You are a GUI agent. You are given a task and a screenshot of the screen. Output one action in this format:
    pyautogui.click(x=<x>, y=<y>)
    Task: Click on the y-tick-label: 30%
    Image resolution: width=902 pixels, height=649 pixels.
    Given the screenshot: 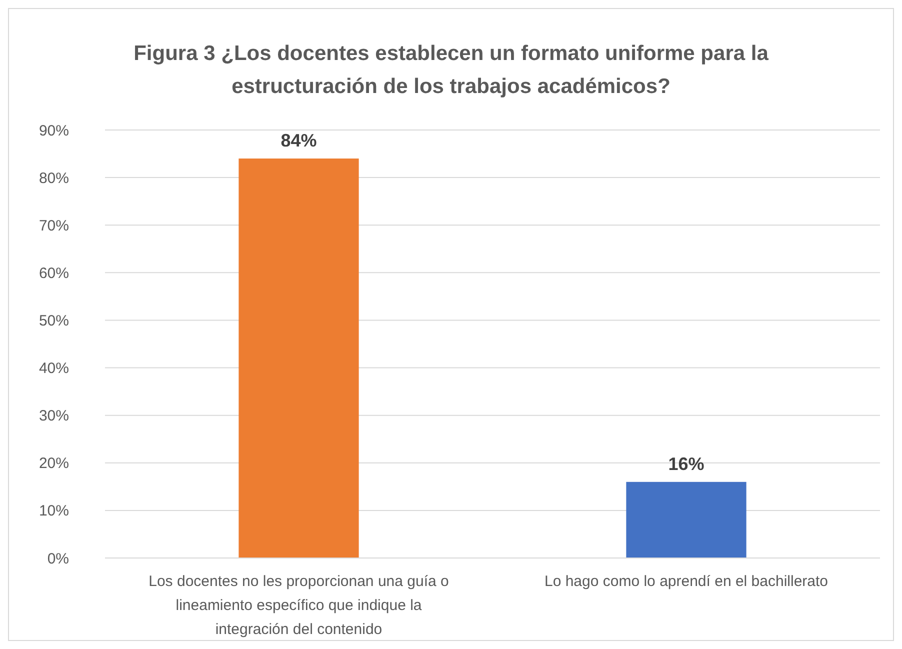 What is the action you would take?
    pyautogui.click(x=53, y=416)
    